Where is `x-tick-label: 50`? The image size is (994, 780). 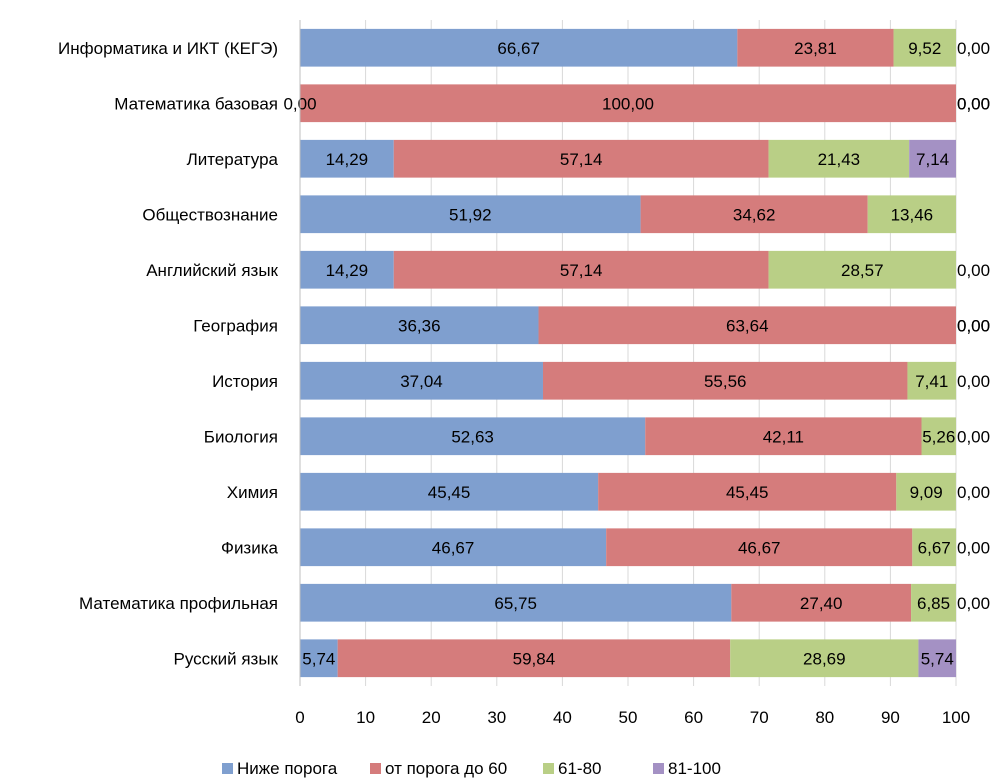 x-tick-label: 50 is located at coordinates (628, 717).